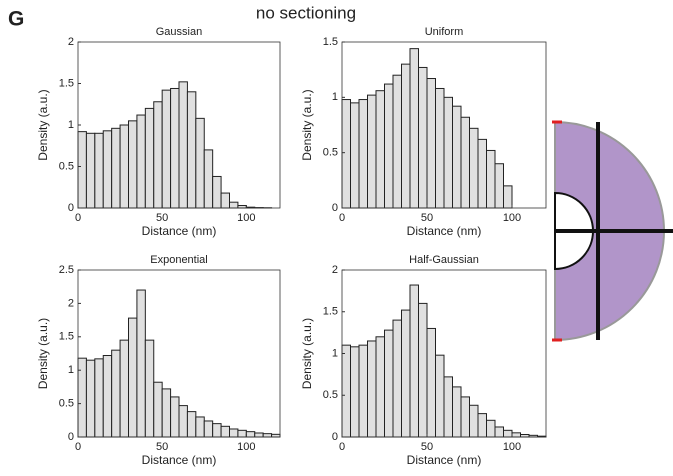 The width and height of the screenshot is (673, 476). I want to click on chart-title: Exponential, so click(179, 260).